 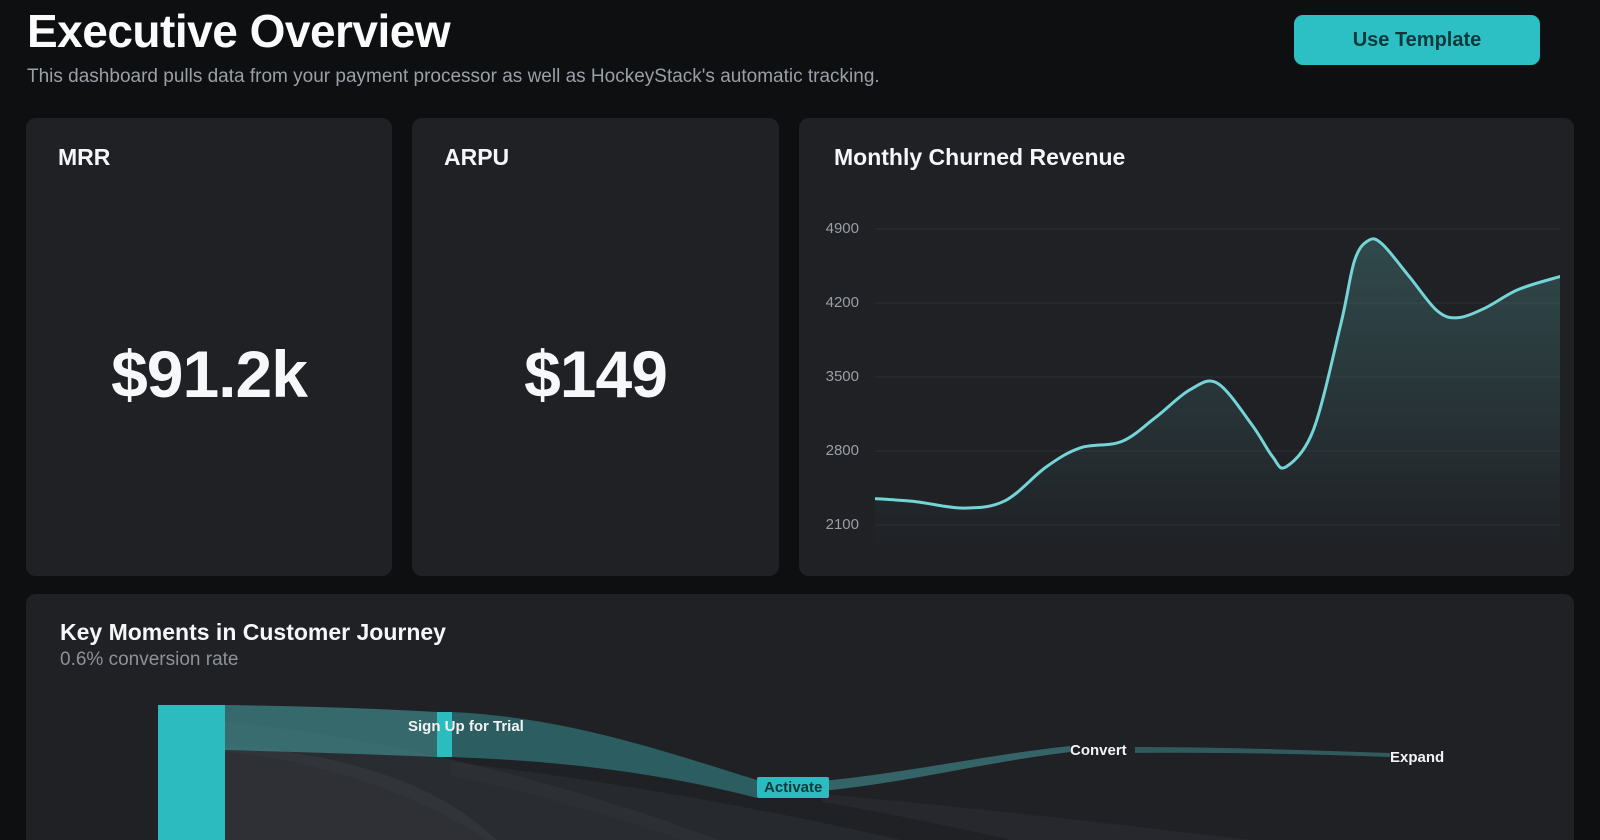 I want to click on y-tick-label: 2800, so click(x=842, y=450).